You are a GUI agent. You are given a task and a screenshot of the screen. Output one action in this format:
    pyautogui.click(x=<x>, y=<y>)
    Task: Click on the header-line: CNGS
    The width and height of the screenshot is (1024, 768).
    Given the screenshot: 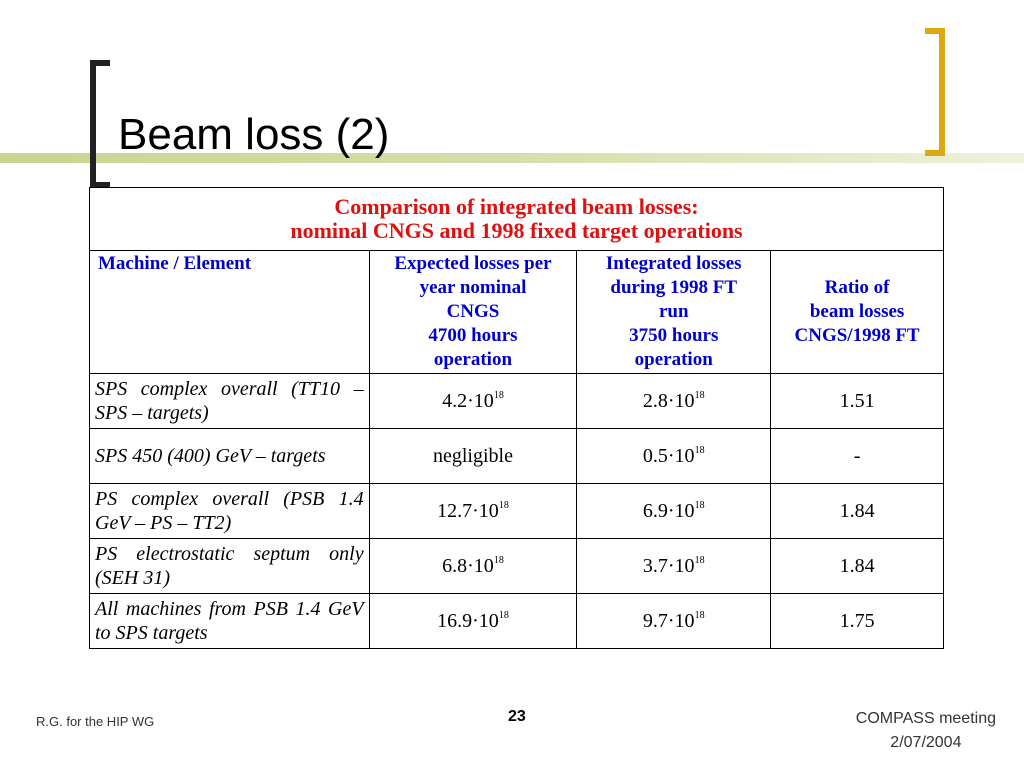 What is the action you would take?
    pyautogui.click(x=473, y=311)
    